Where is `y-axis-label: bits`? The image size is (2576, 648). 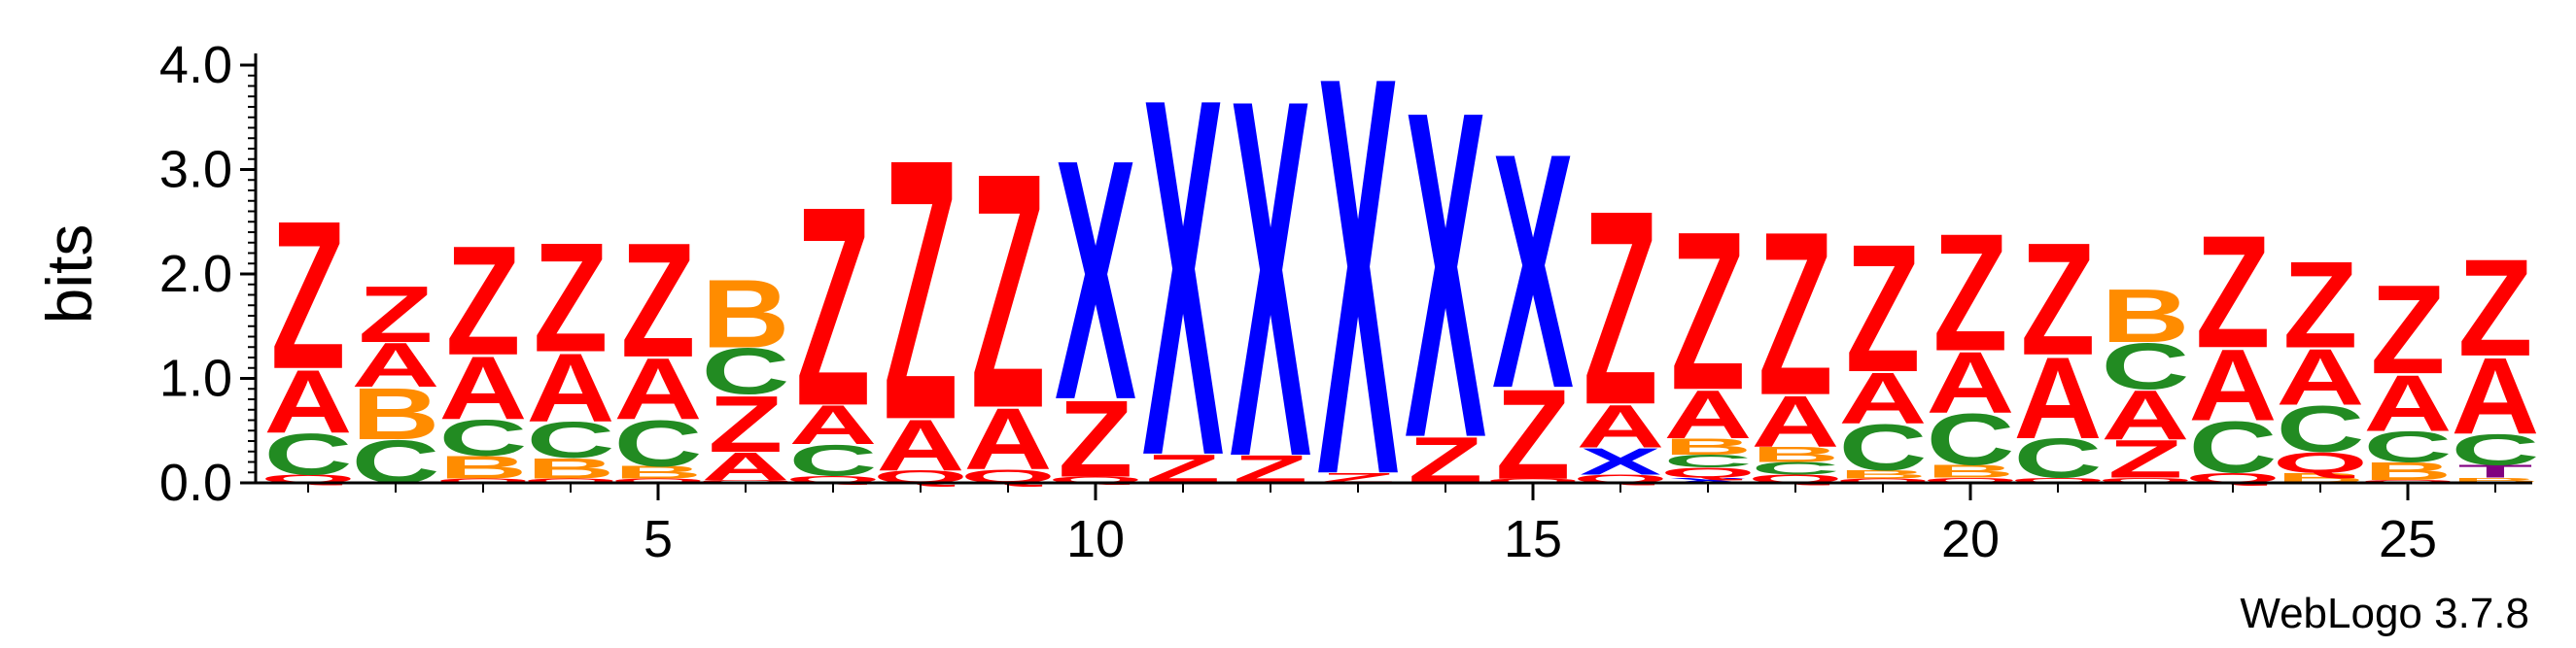 y-axis-label: bits is located at coordinates (69, 274).